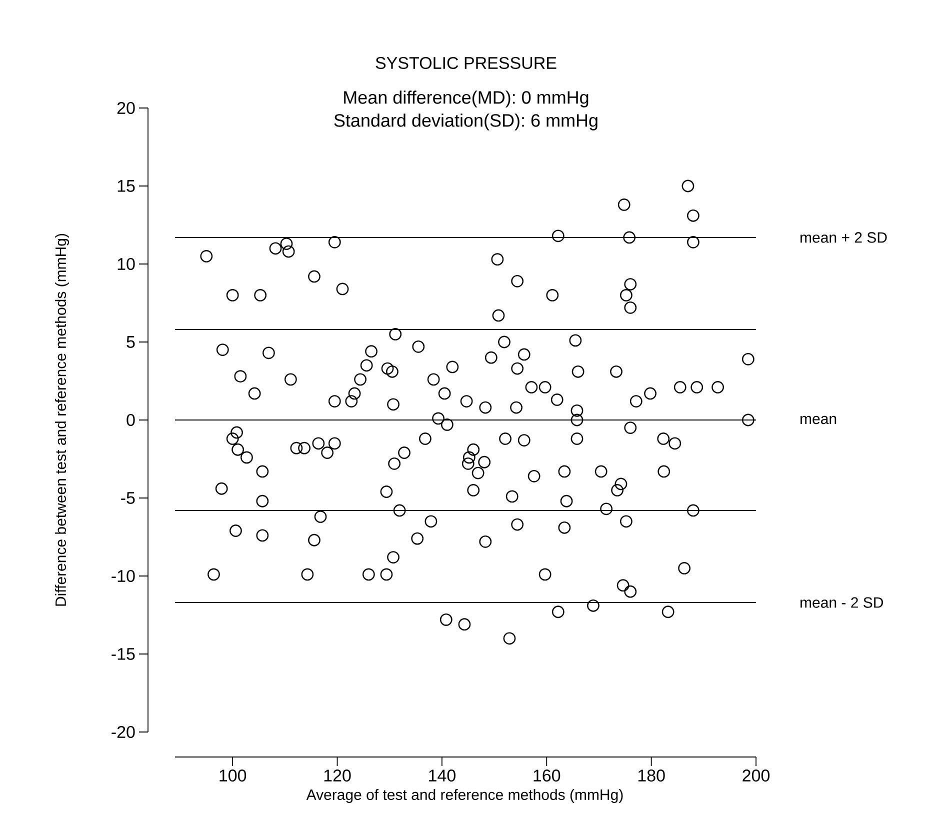  Describe the element at coordinates (126, 264) in the screenshot. I see `y-tick-label: 10` at that location.